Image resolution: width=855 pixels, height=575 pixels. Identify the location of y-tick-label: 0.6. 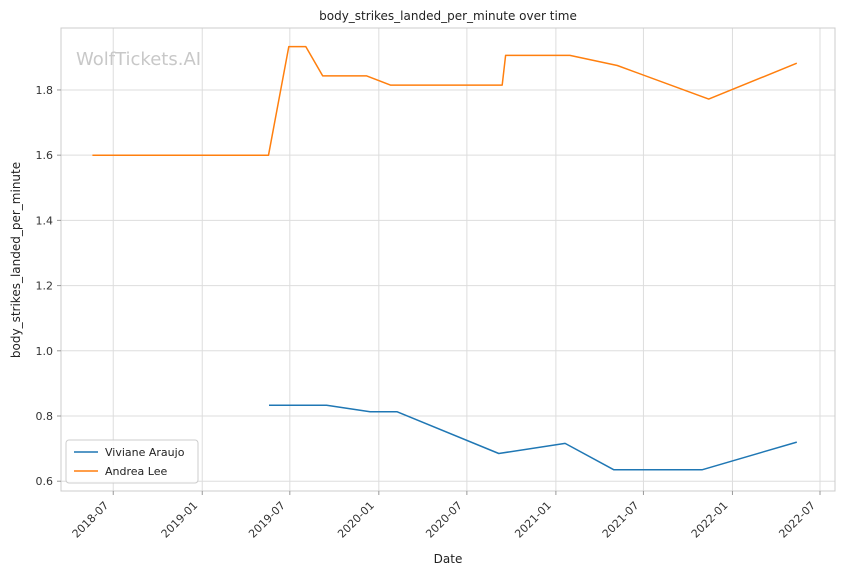
(45, 481).